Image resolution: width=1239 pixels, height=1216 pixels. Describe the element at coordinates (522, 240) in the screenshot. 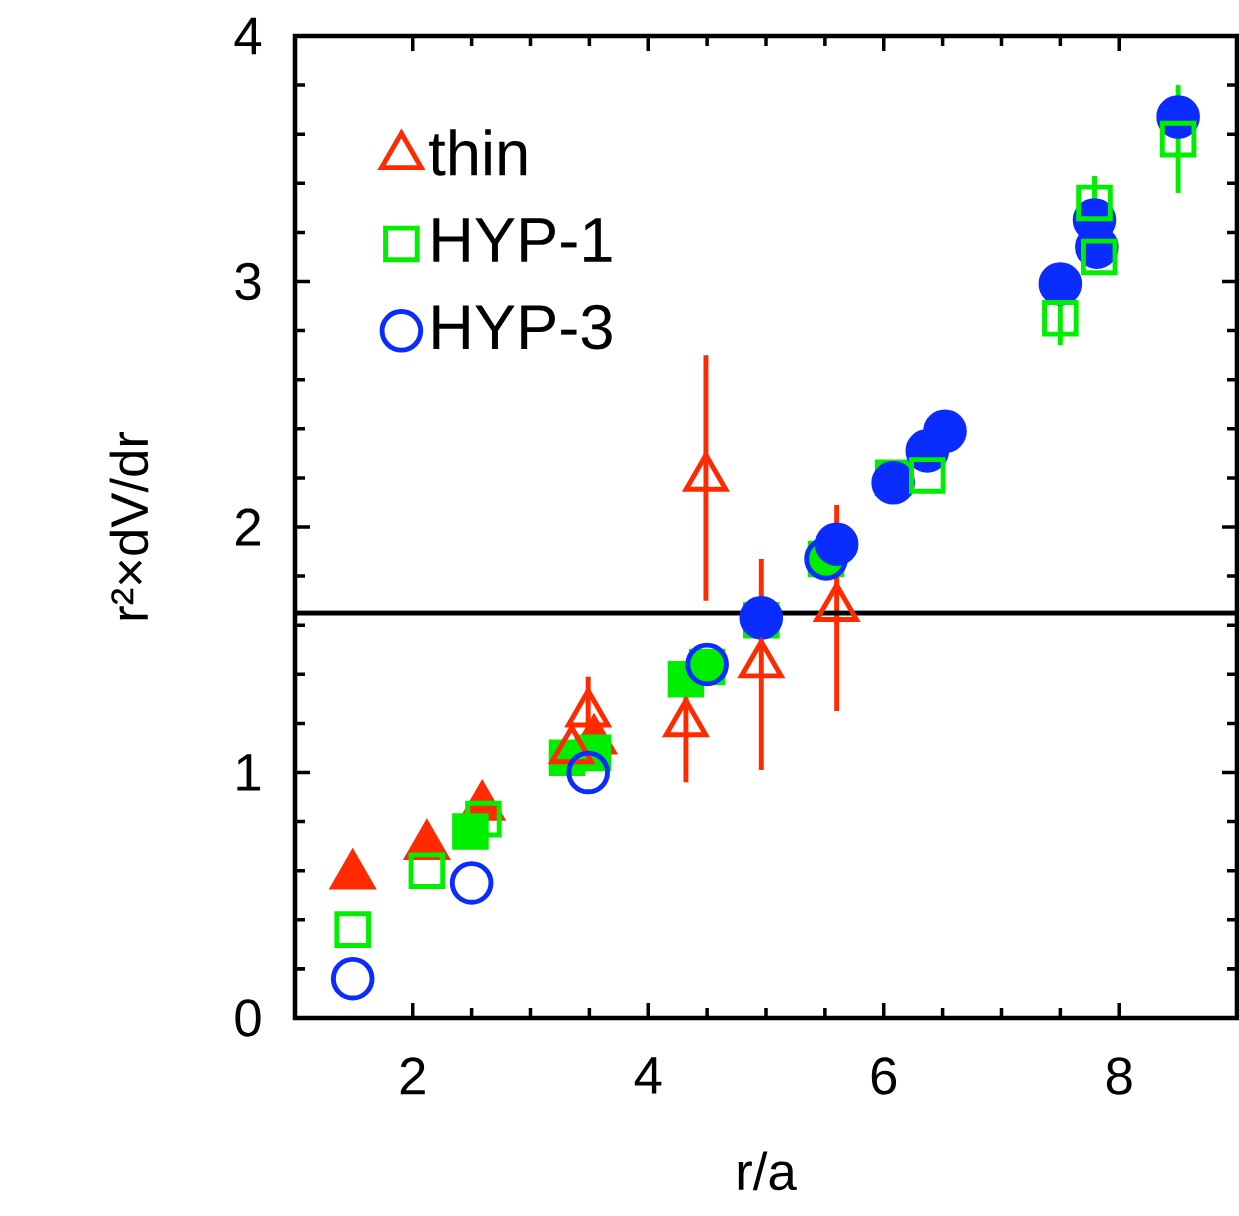

I see `legend-label: HYP-1` at that location.